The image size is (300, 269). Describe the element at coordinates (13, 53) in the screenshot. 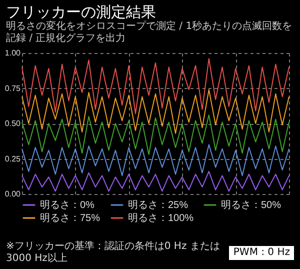

I see `y-tick-label: 1.00` at that location.